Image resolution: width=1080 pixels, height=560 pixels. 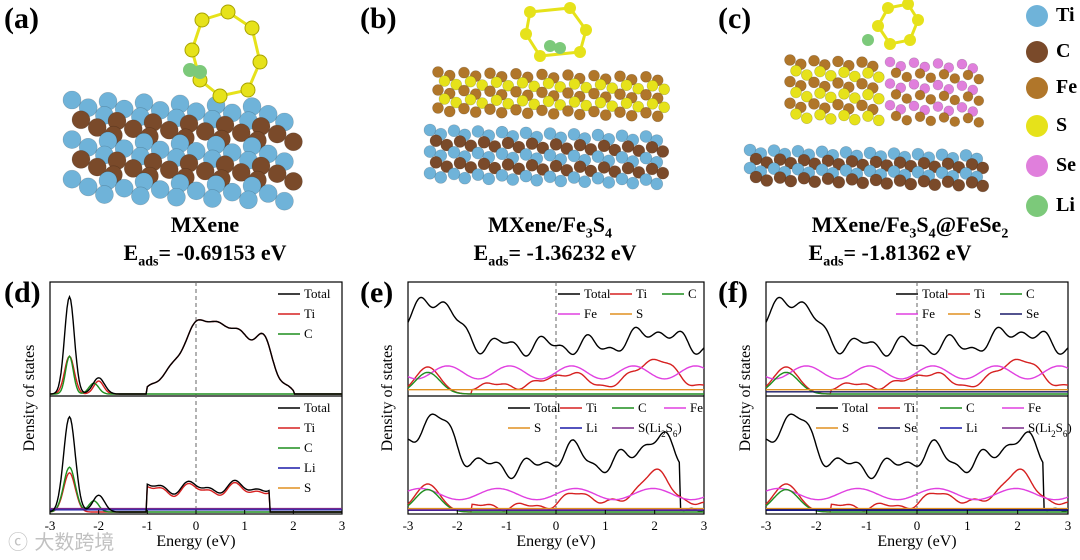 I want to click on caption-b-energy: Eads= -1.36232 eV, so click(x=555, y=255).